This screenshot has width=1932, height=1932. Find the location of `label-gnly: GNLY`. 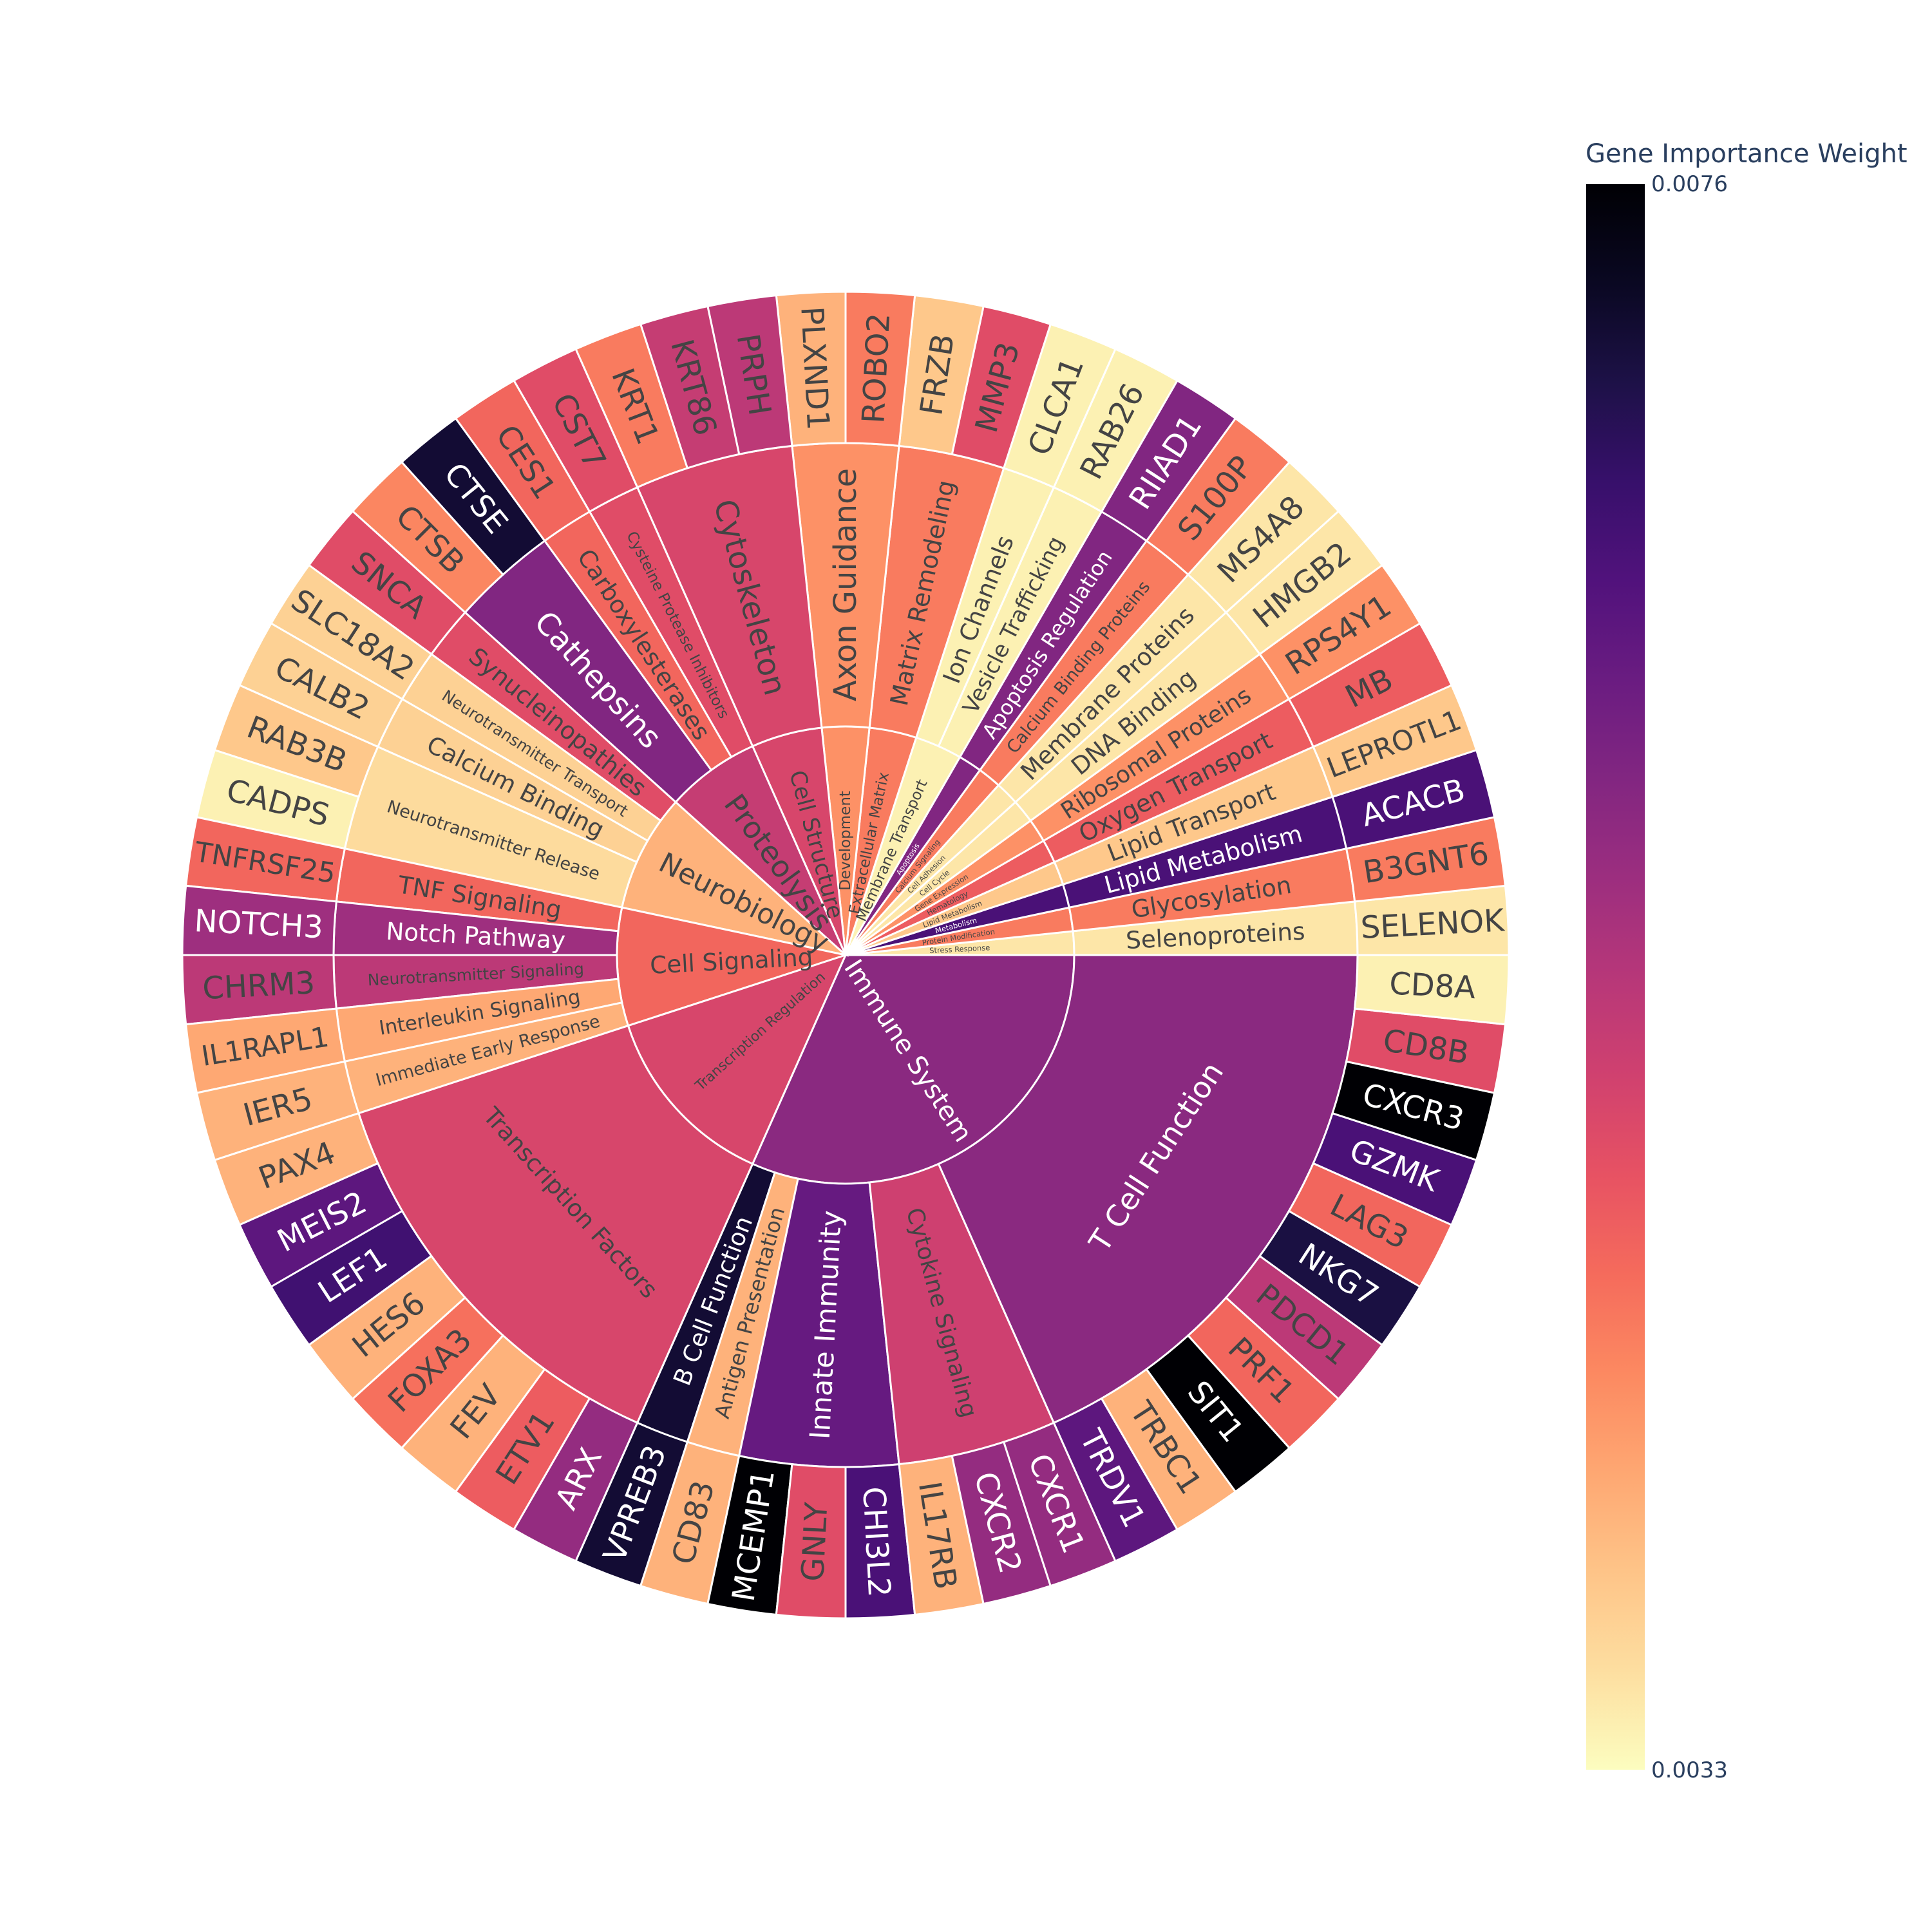

label-gnly: GNLY is located at coordinates (815, 1541).